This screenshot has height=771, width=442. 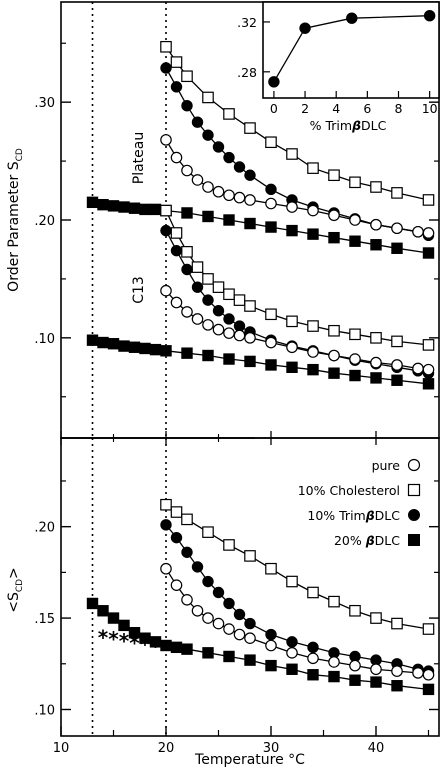 I want to click on bottom-x-tick-label: 30, so click(x=271, y=748).